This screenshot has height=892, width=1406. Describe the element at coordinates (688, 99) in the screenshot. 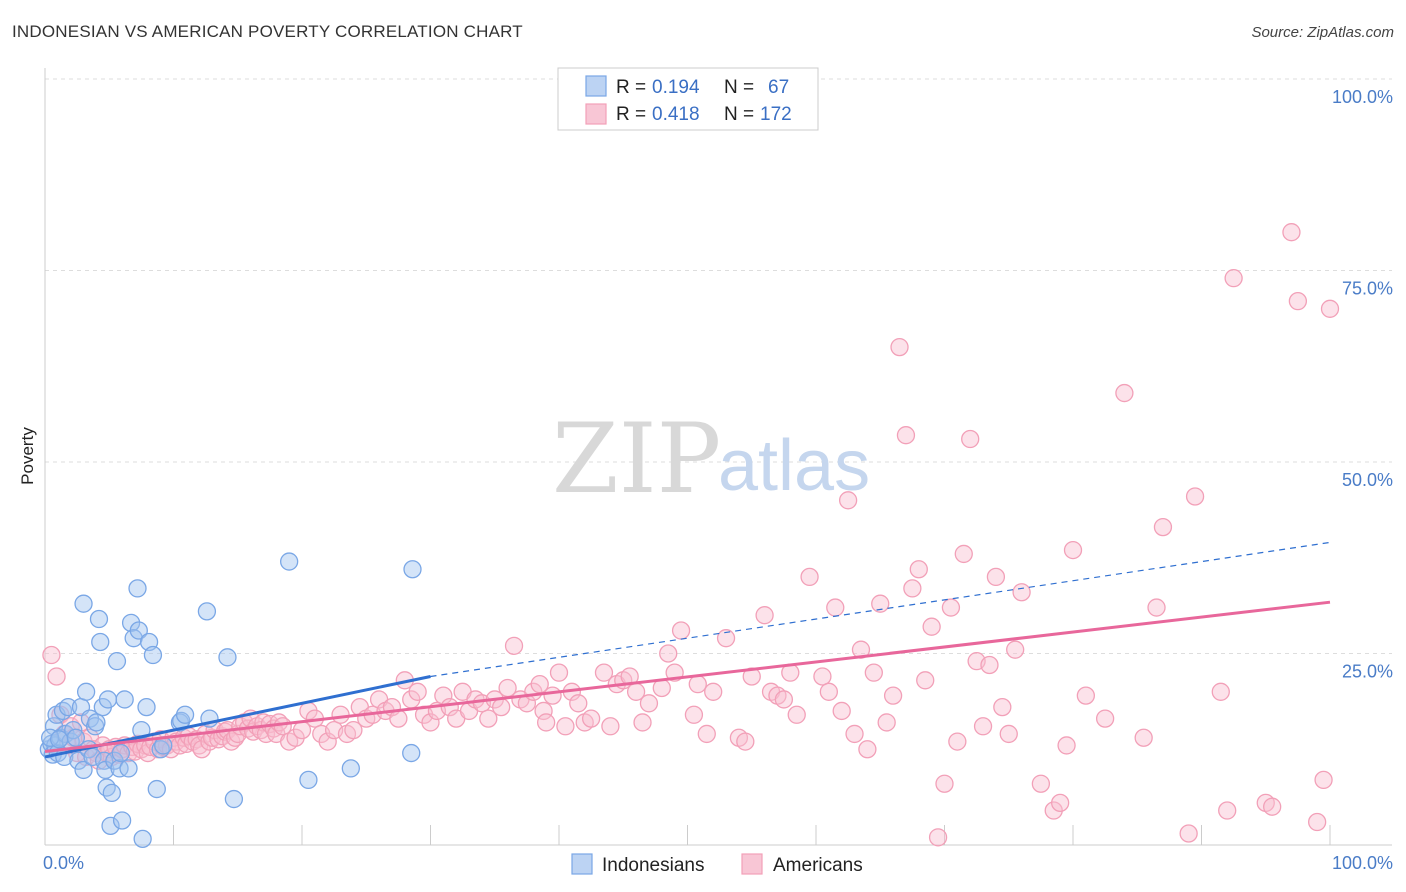

I see `stats-legend: R = 0.194 N = 67 R = 0.418 N = 172` at that location.